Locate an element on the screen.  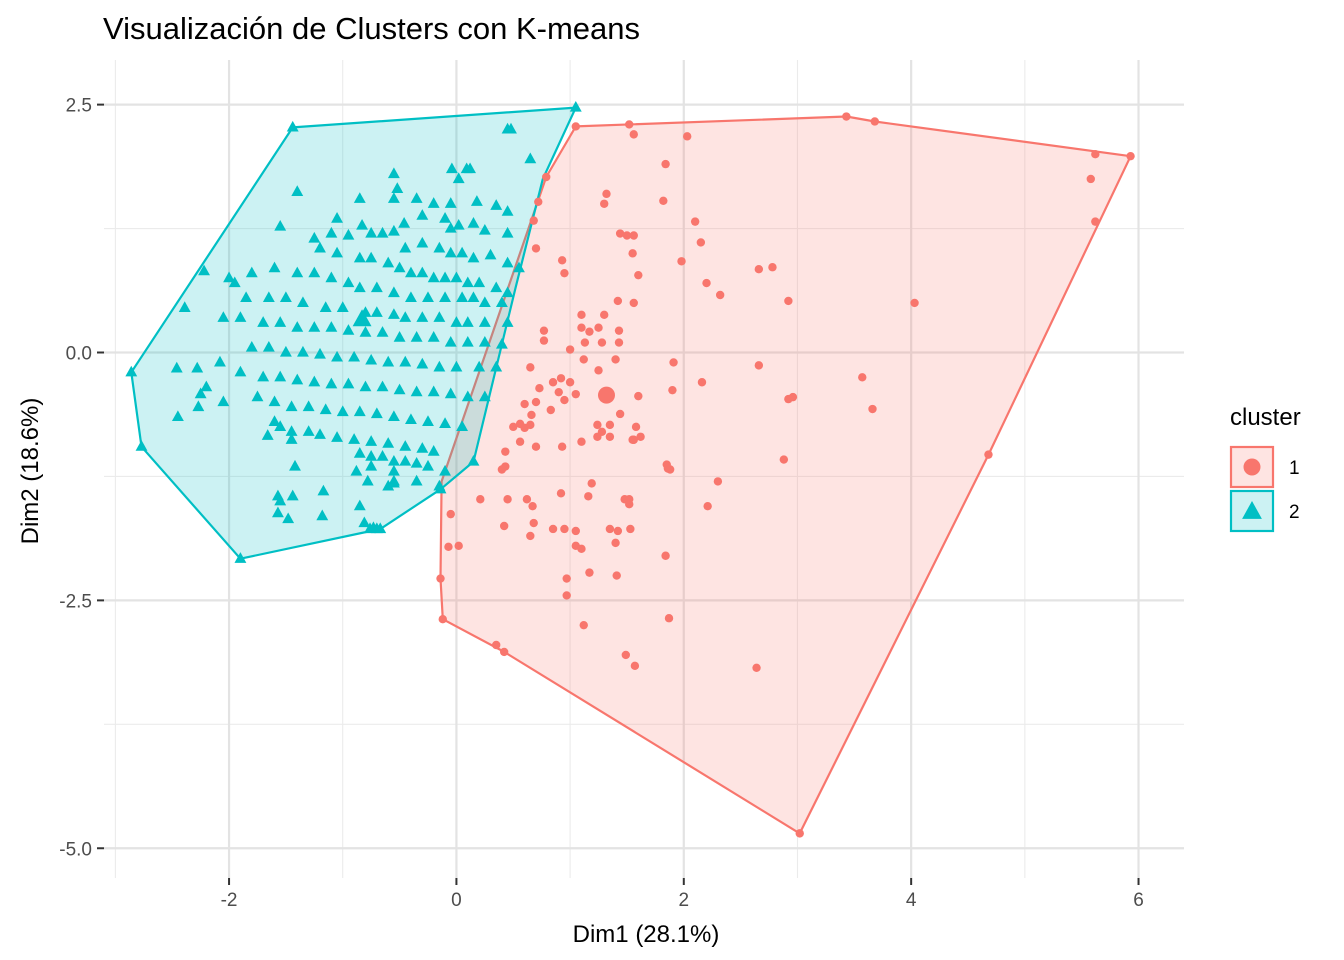
legend-label: 2 is located at coordinates (1294, 512).